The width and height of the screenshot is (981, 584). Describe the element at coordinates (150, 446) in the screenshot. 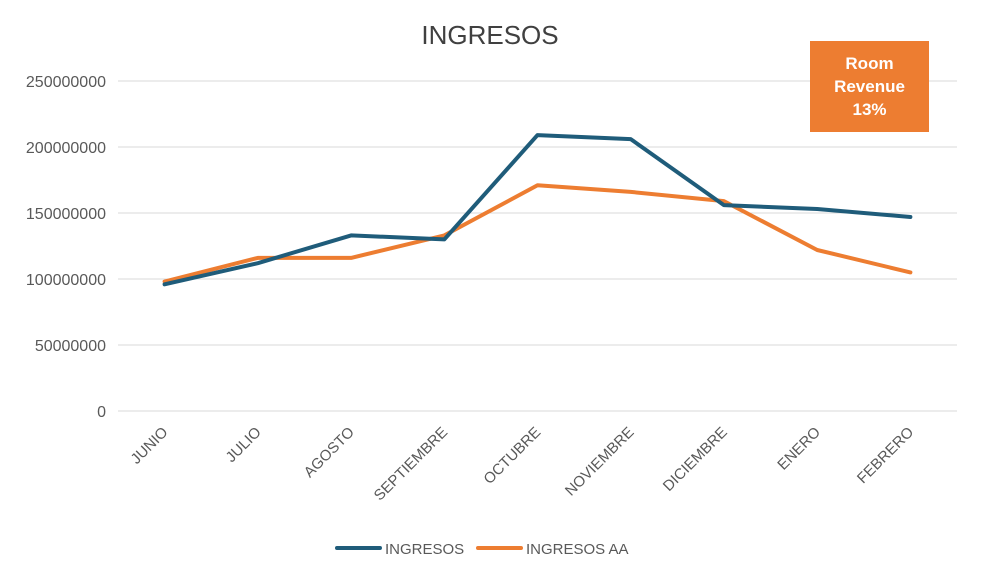

I see `x-tick-label: JUNIO` at that location.